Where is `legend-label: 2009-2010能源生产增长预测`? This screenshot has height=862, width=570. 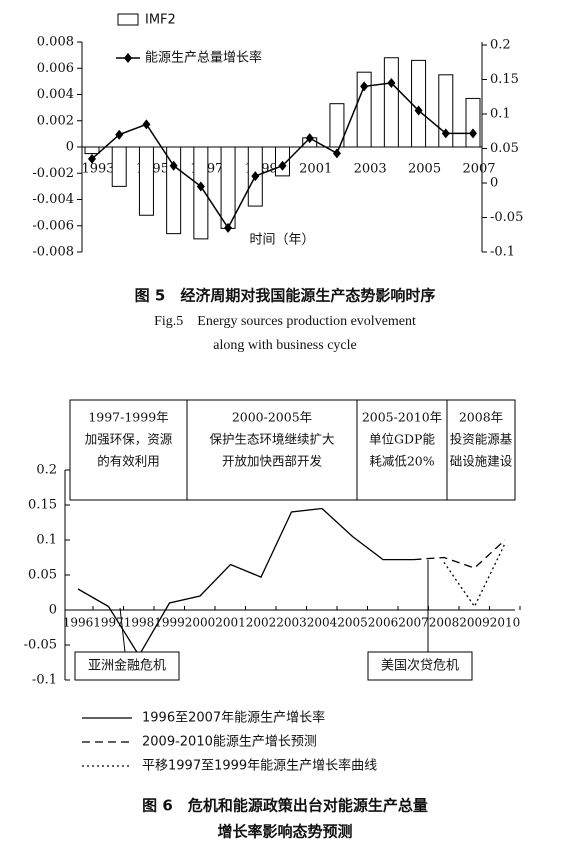 legend-label: 2009-2010能源生产增长预测 is located at coordinates (229, 742).